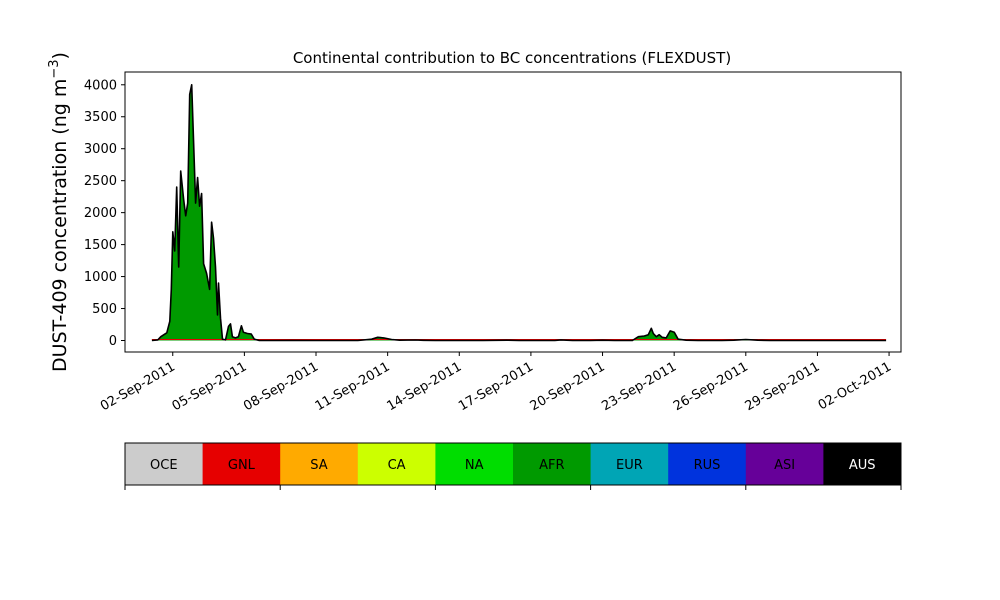 This screenshot has width=1000, height=600. I want to click on legend-swatch-na, so click(474, 464).